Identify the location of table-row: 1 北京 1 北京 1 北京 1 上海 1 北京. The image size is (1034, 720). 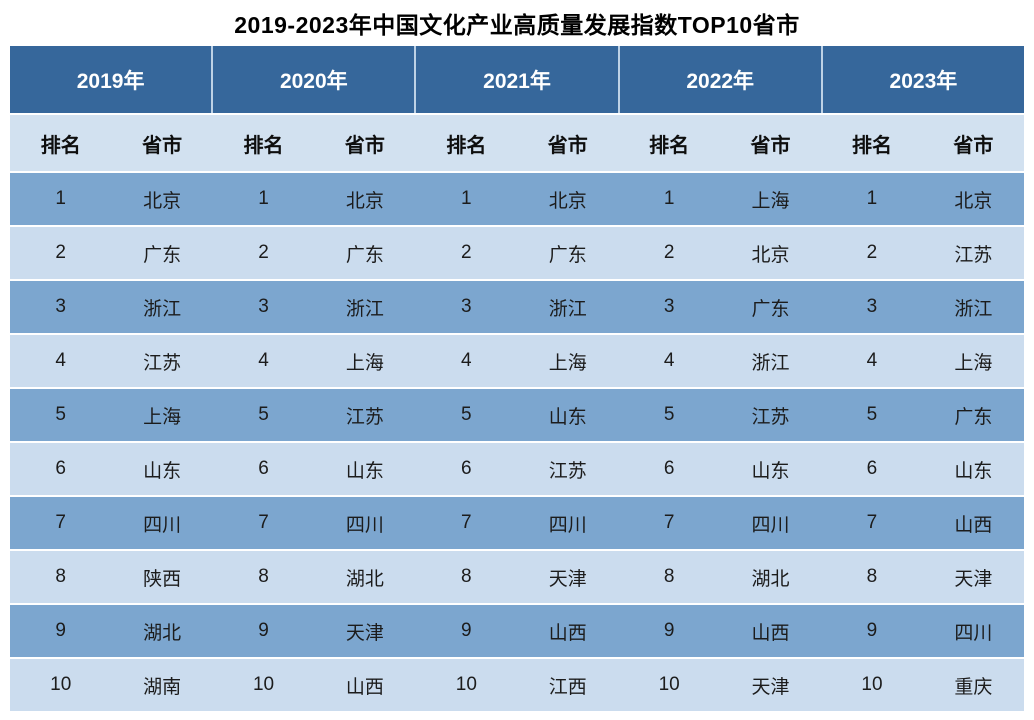
(517, 198).